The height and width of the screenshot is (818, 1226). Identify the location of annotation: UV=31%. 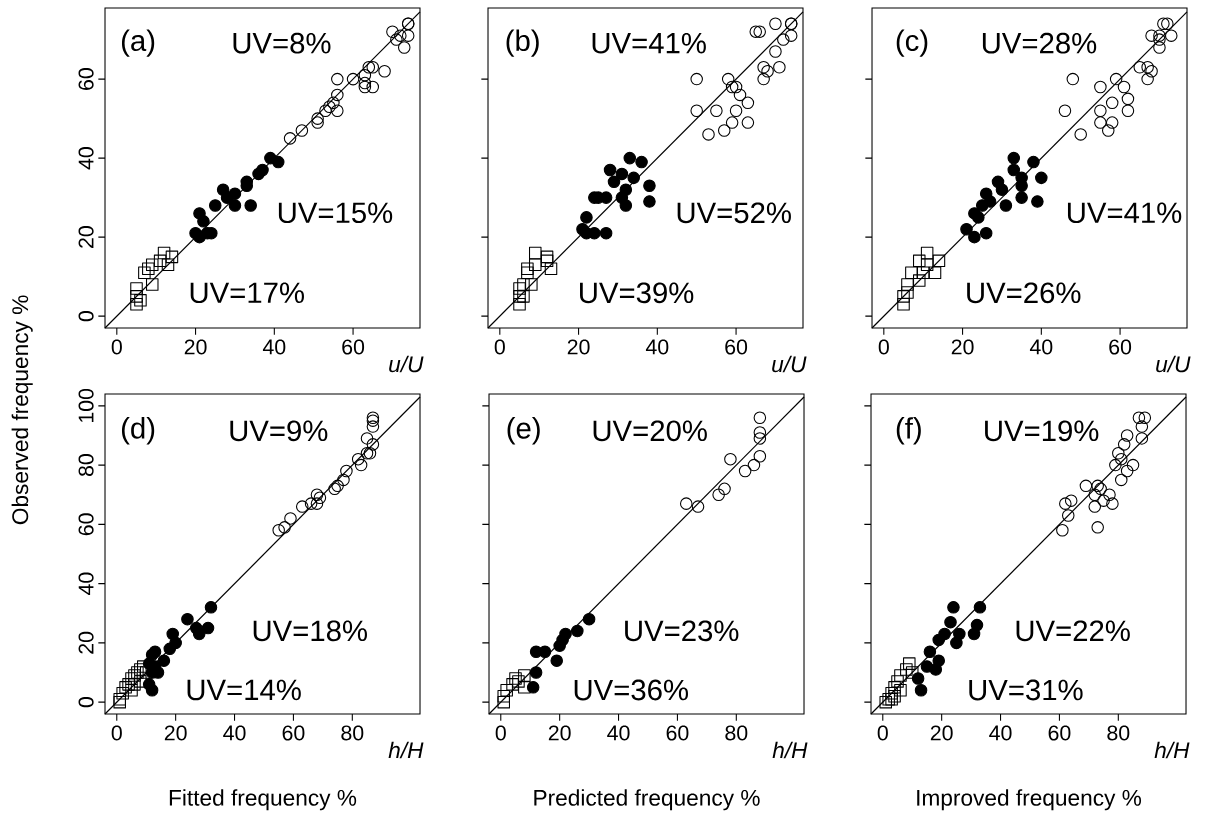
(1026, 690).